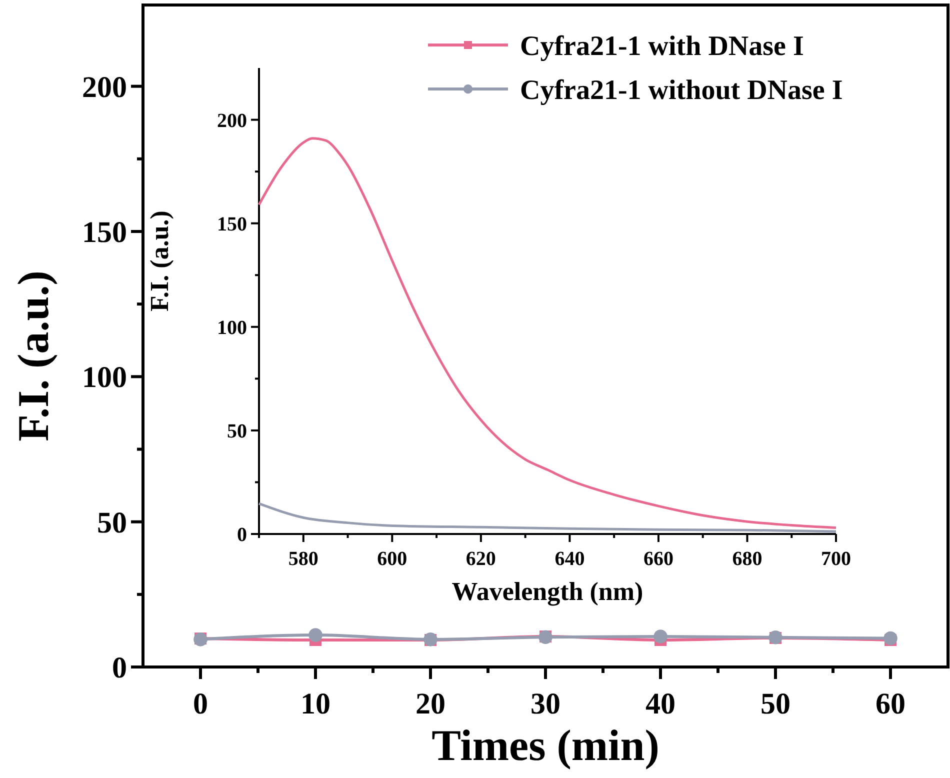 The height and width of the screenshot is (778, 950). I want to click on legend-label: Cyfra21-1 with DNase I, so click(662, 46).